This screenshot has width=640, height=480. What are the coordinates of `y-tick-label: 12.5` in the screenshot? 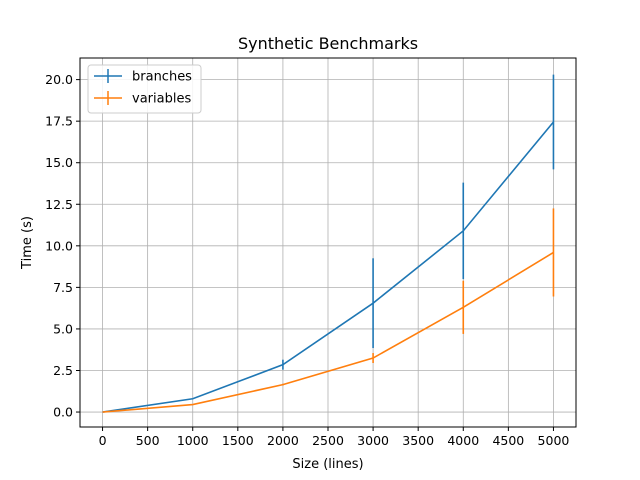 It's located at (59, 204).